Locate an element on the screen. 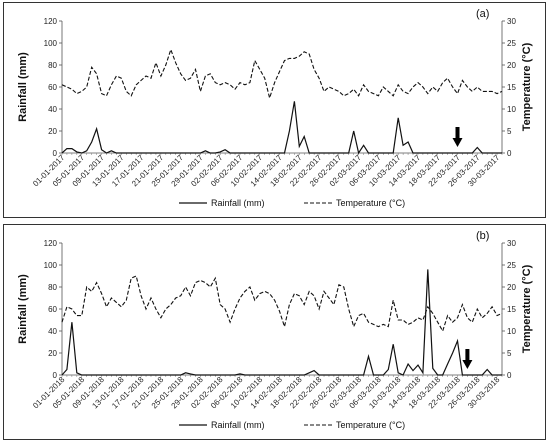 The width and height of the screenshot is (550, 442). chart-b-right-tick-label: 0 is located at coordinates (509, 375).